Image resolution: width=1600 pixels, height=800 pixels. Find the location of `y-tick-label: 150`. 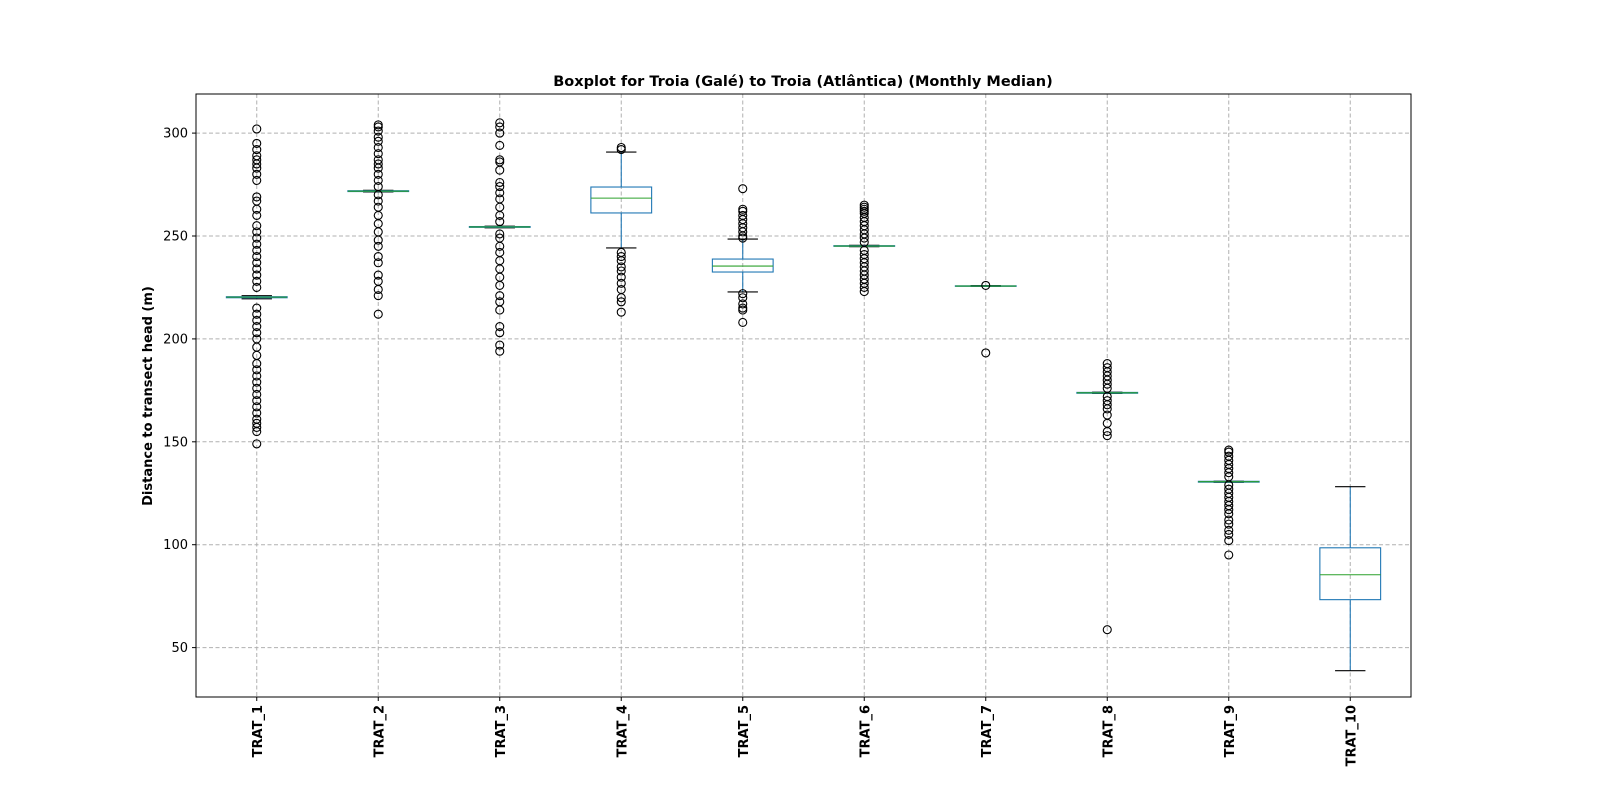

y-tick-label: 150 is located at coordinates (175, 442).